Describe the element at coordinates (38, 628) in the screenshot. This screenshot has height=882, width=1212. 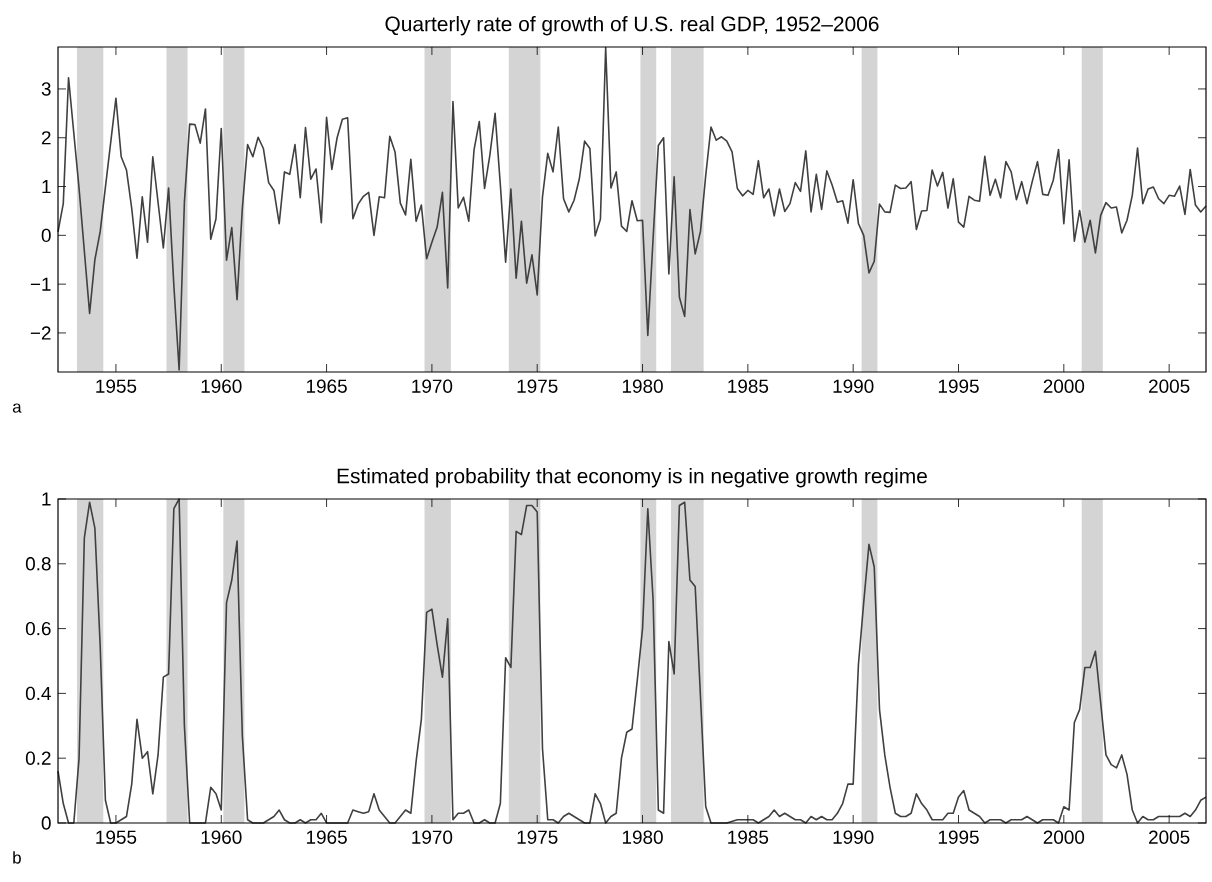
I see `y-tick-label: 0.6` at that location.